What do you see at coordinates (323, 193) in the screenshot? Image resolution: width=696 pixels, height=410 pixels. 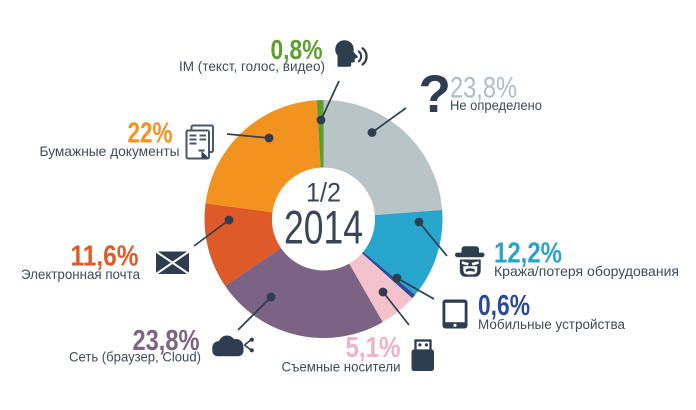 I see `svg-text: 1/2` at bounding box center [323, 193].